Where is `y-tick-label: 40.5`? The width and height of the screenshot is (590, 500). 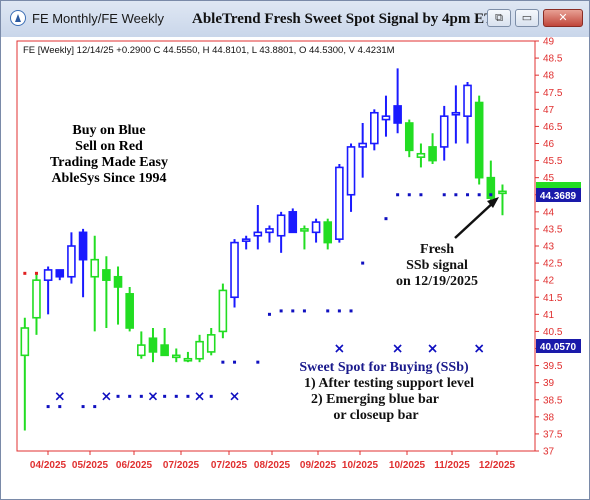
y-tick-label: 40.5 is located at coordinates (553, 332).